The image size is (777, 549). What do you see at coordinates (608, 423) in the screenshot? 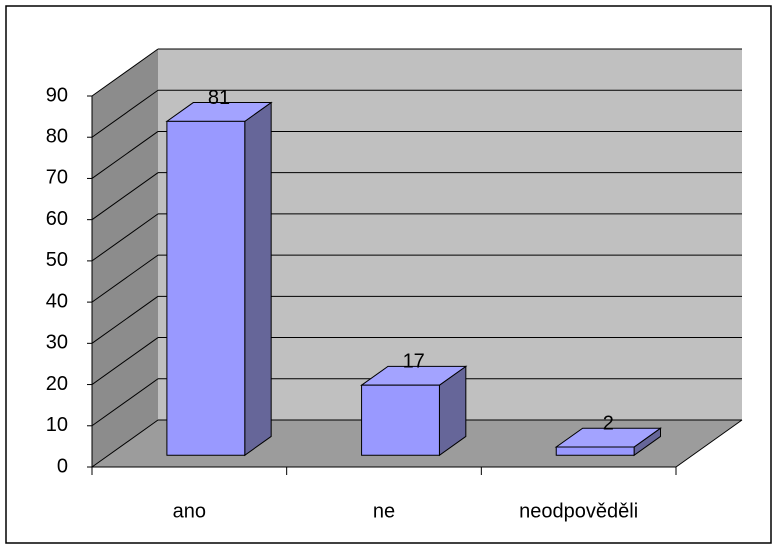
I see `data-label: 2` at bounding box center [608, 423].